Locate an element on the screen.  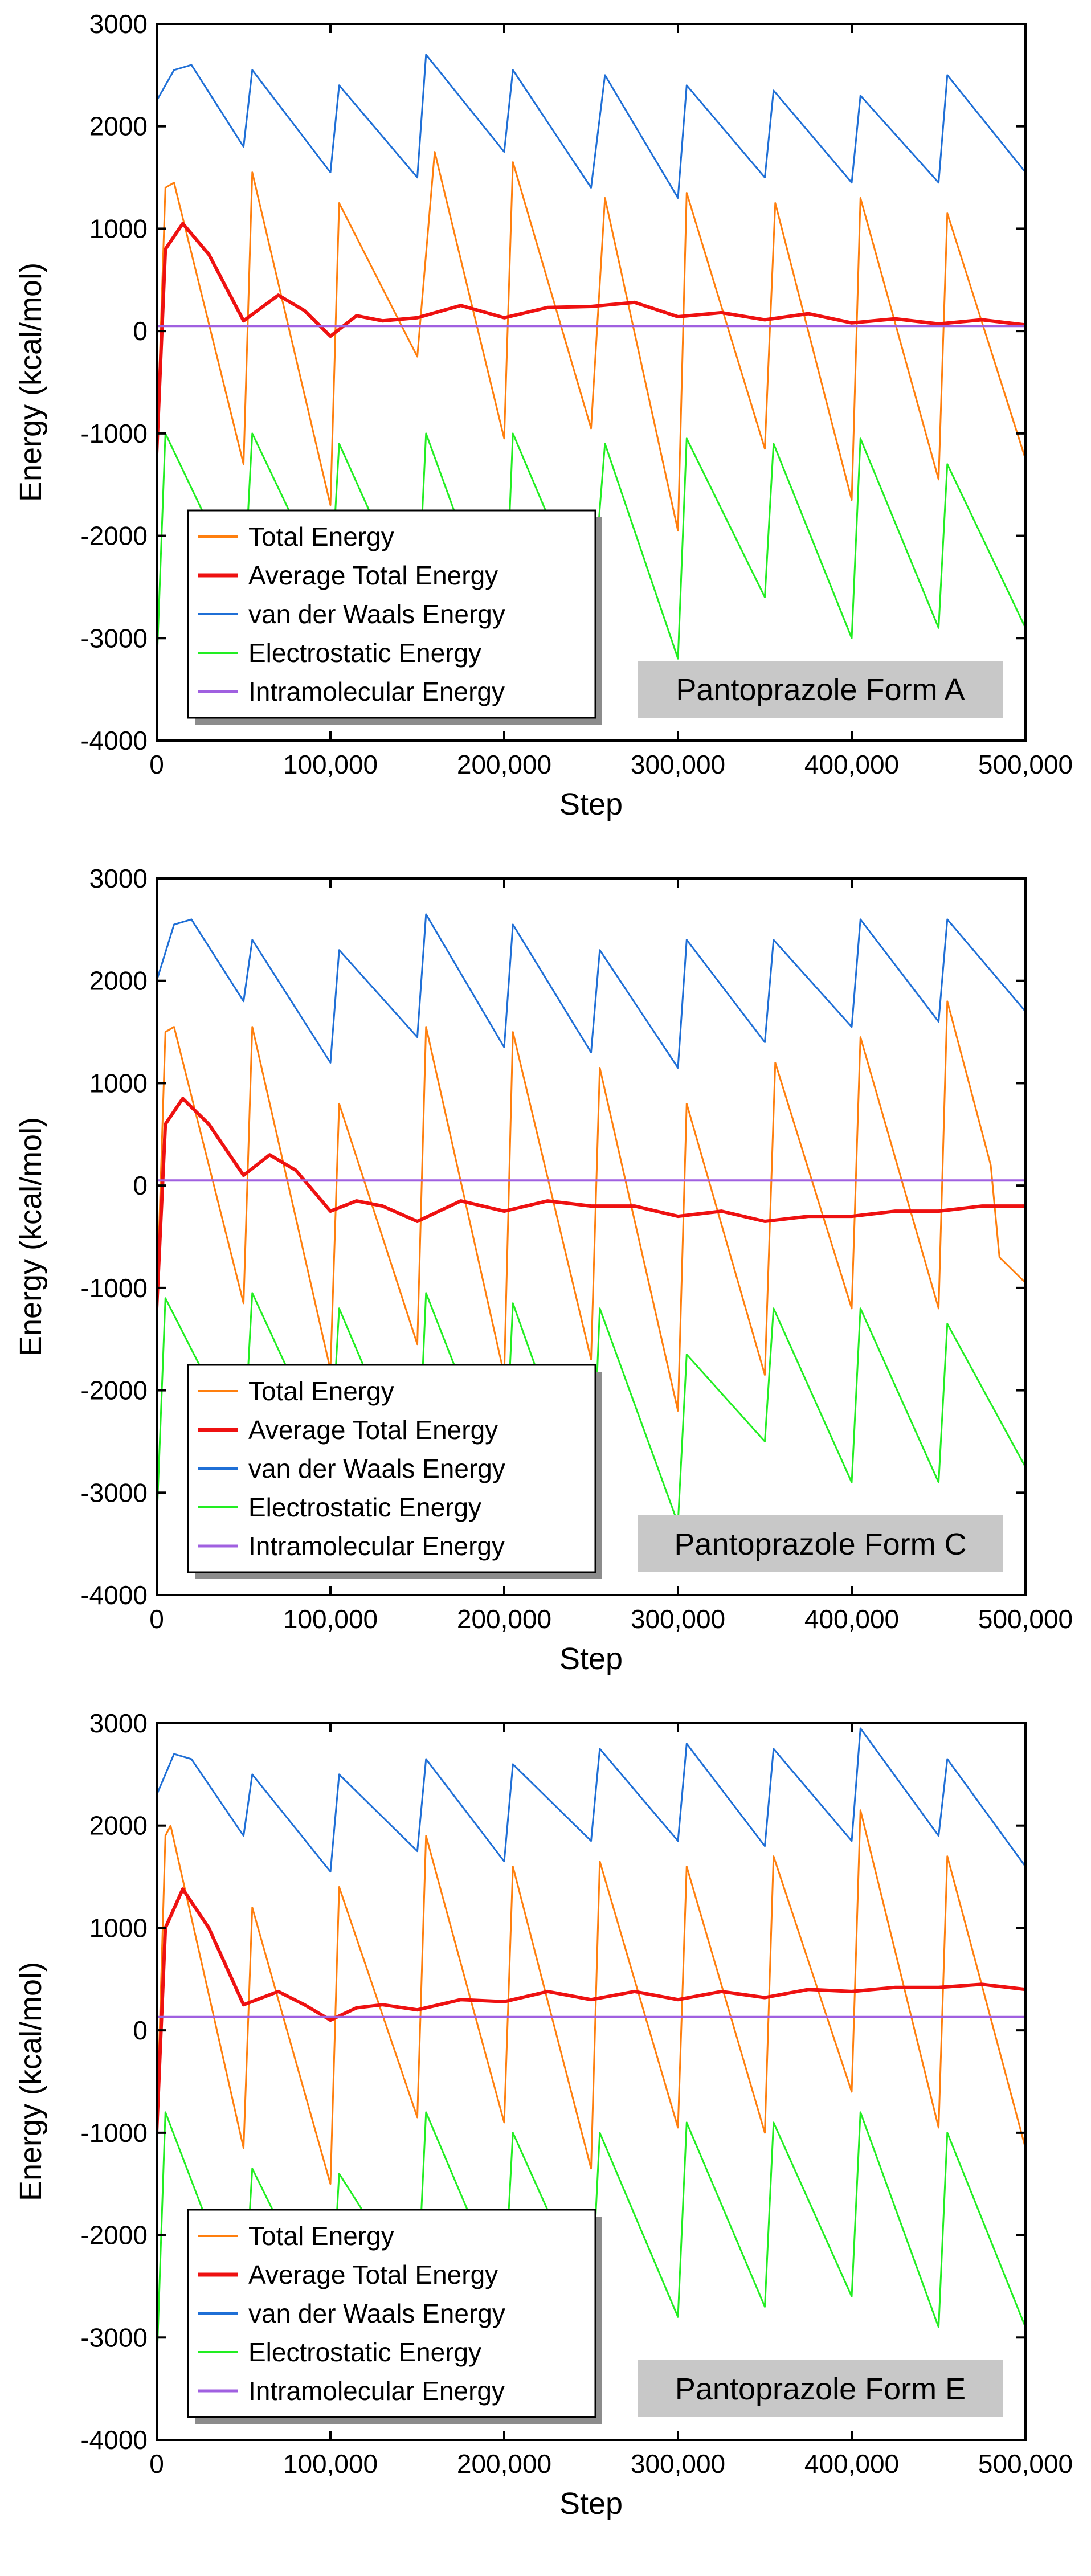
form-label: Pantoprazole Form A is located at coordinates (820, 690).